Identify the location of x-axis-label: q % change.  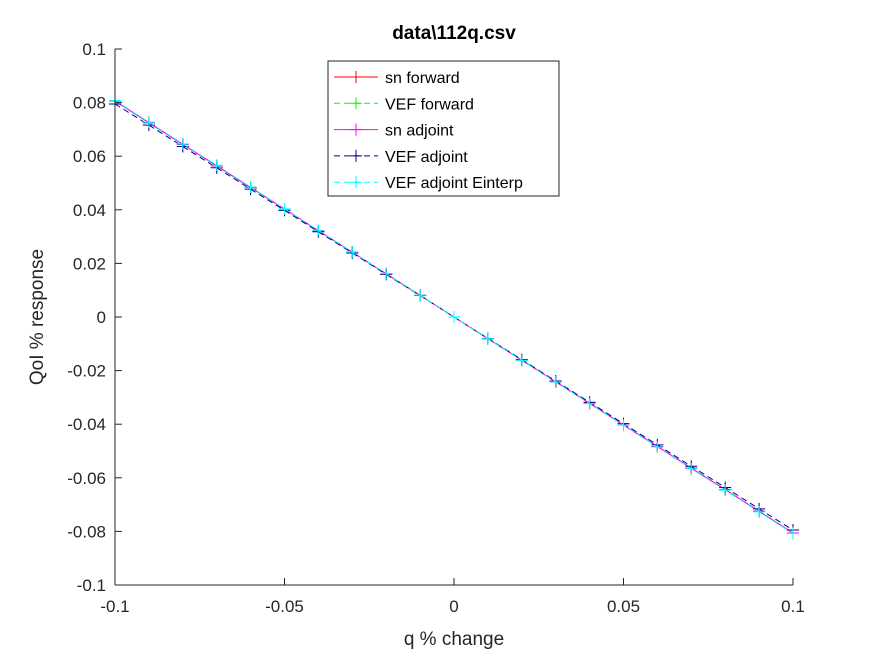
(454, 639).